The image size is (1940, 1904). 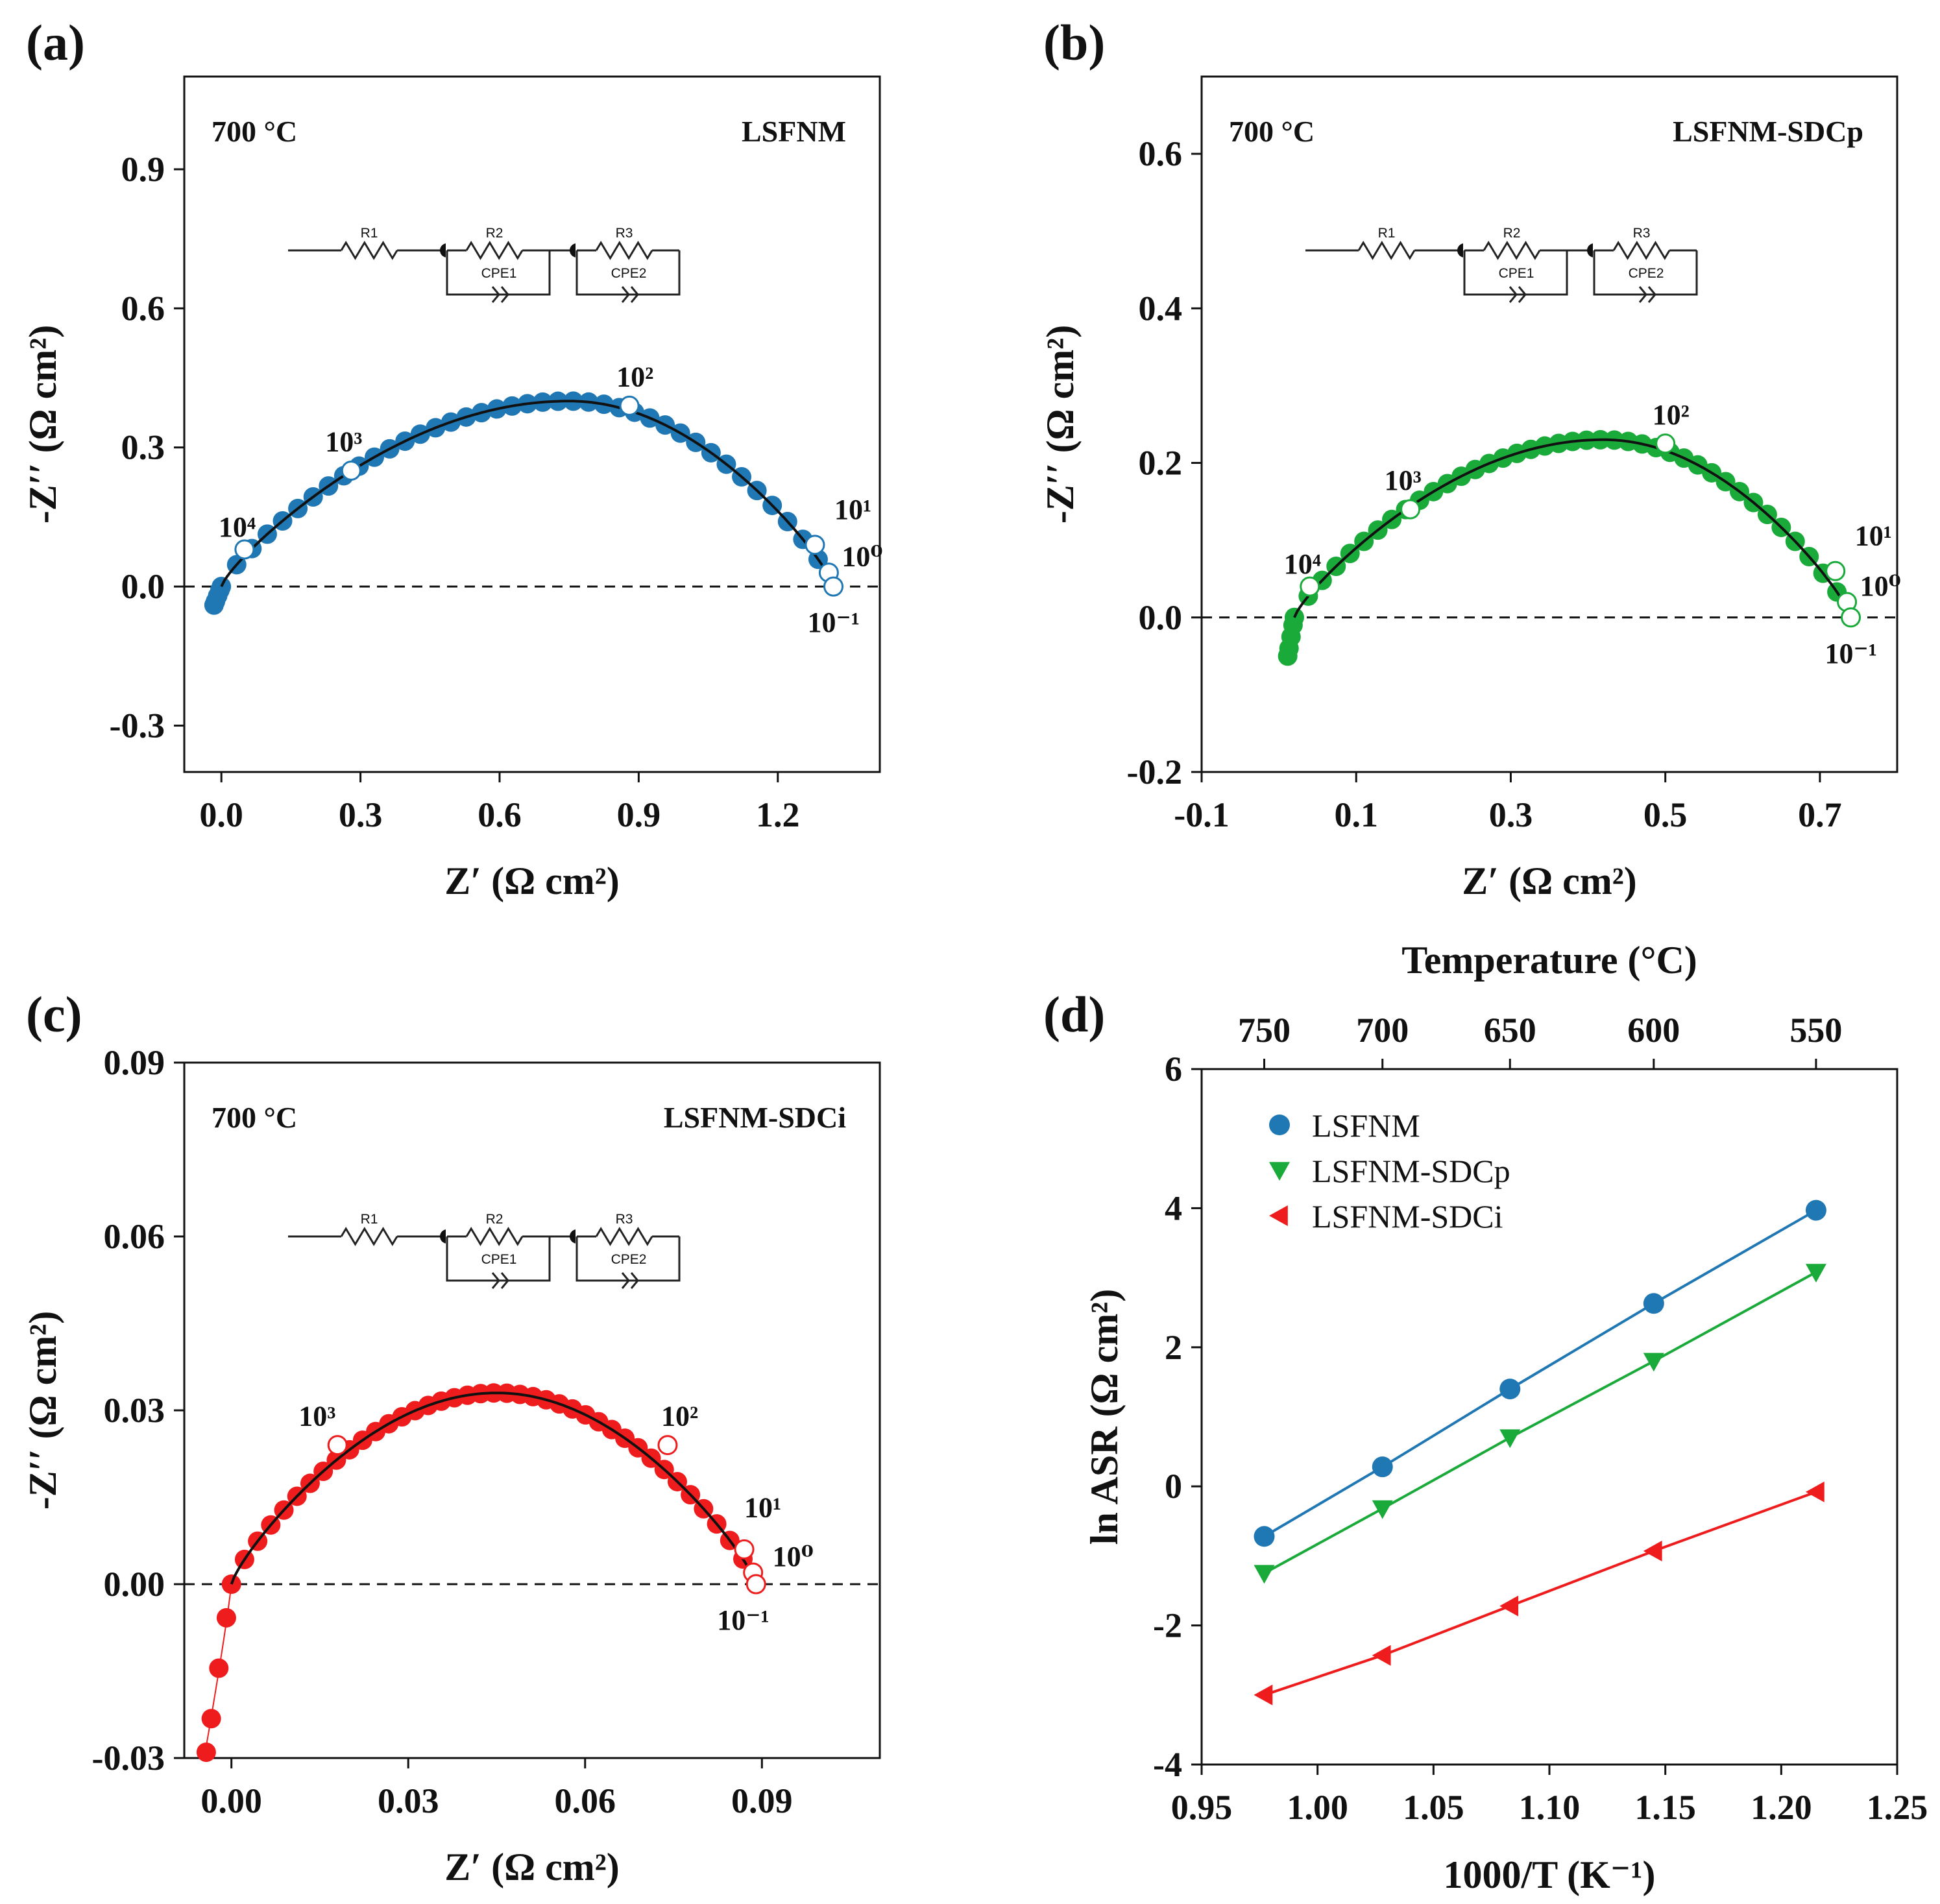 What do you see at coordinates (1264, 1030) in the screenshot?
I see `top-tick-label: 750` at bounding box center [1264, 1030].